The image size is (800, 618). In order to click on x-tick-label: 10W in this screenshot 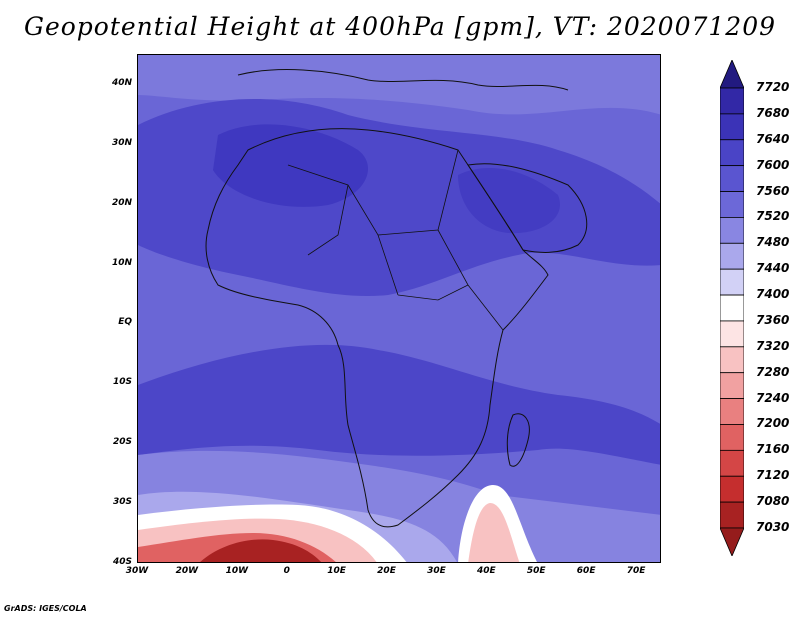, I will do `click(237, 571)`.